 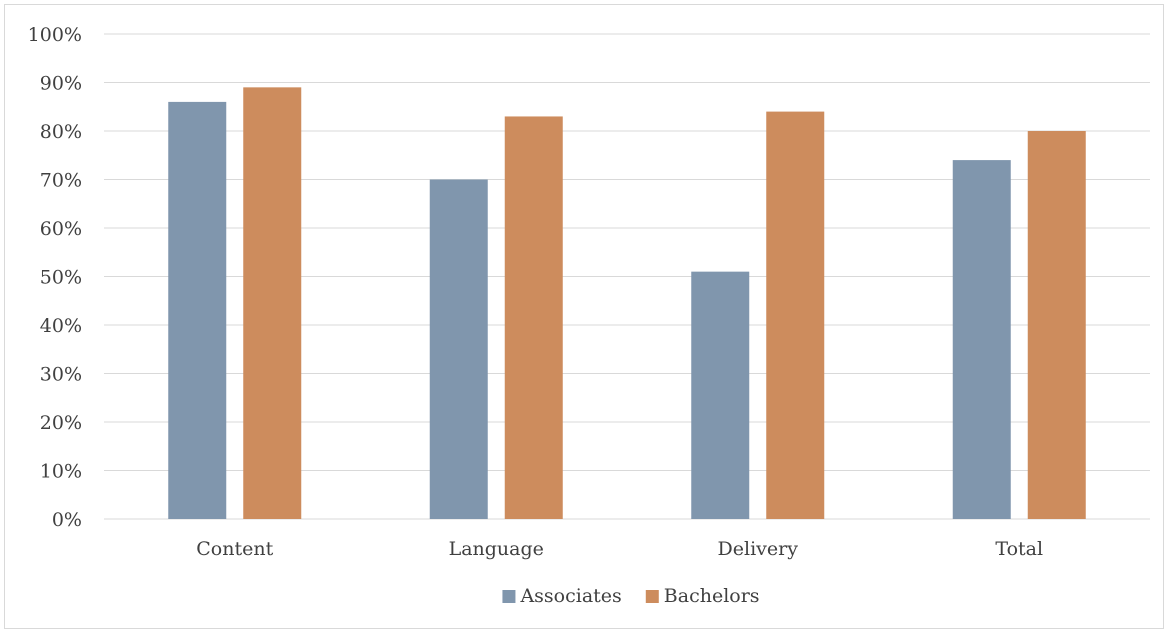 I want to click on bar-bachelors-delivery, so click(x=795, y=315).